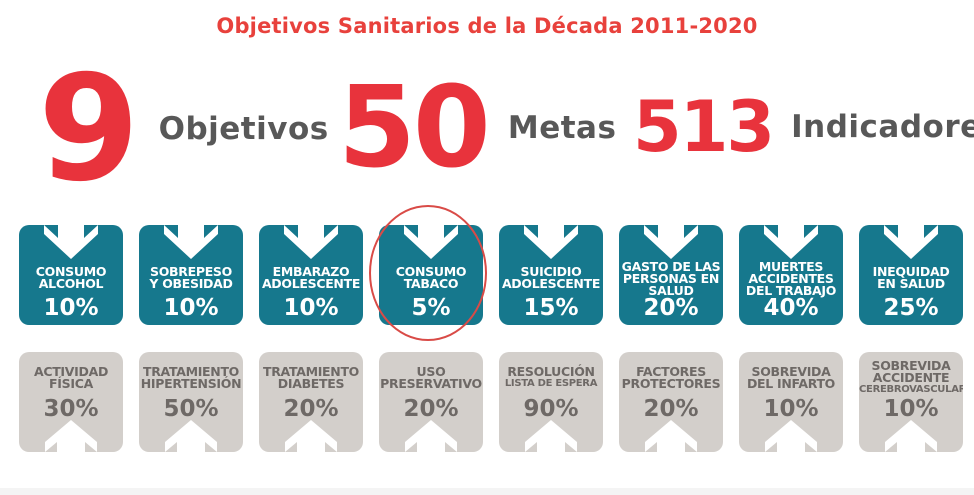  I want to click on highlight-circle, so click(428, 273).